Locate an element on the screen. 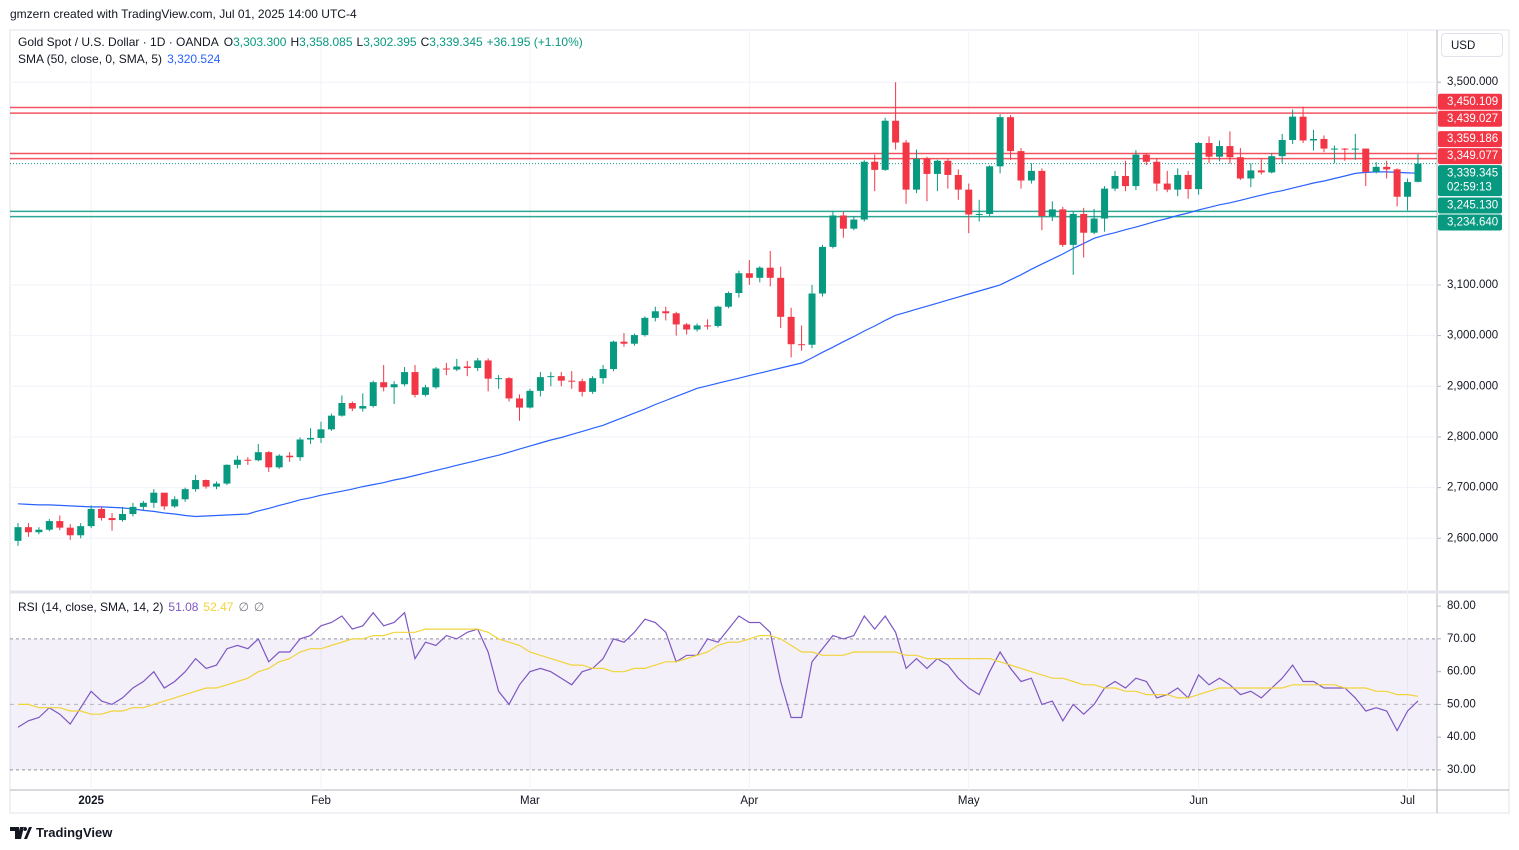  level-label: 3,439.027 is located at coordinates (1472, 119).